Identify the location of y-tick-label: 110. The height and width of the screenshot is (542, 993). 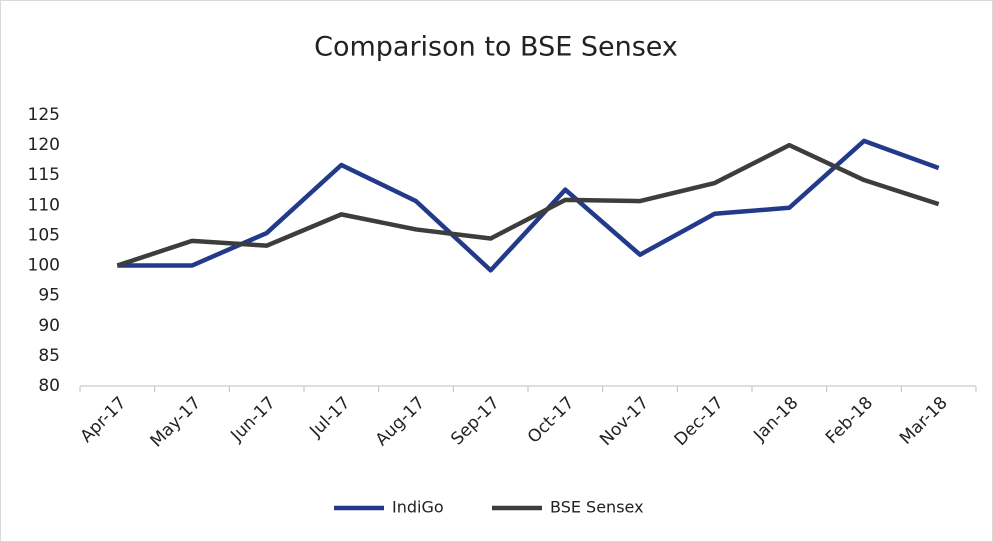
(44, 205).